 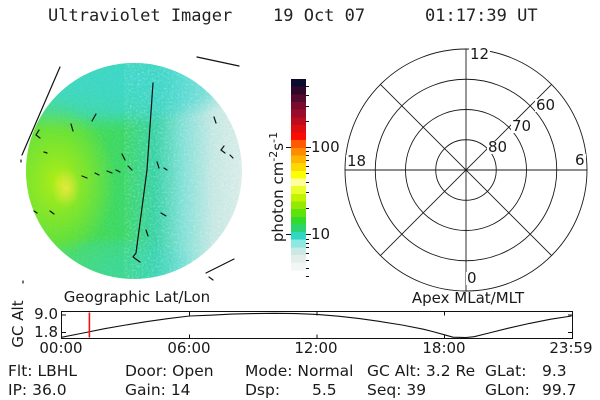 I want to click on x-tick-label-1200: 12:00, so click(x=316, y=348).